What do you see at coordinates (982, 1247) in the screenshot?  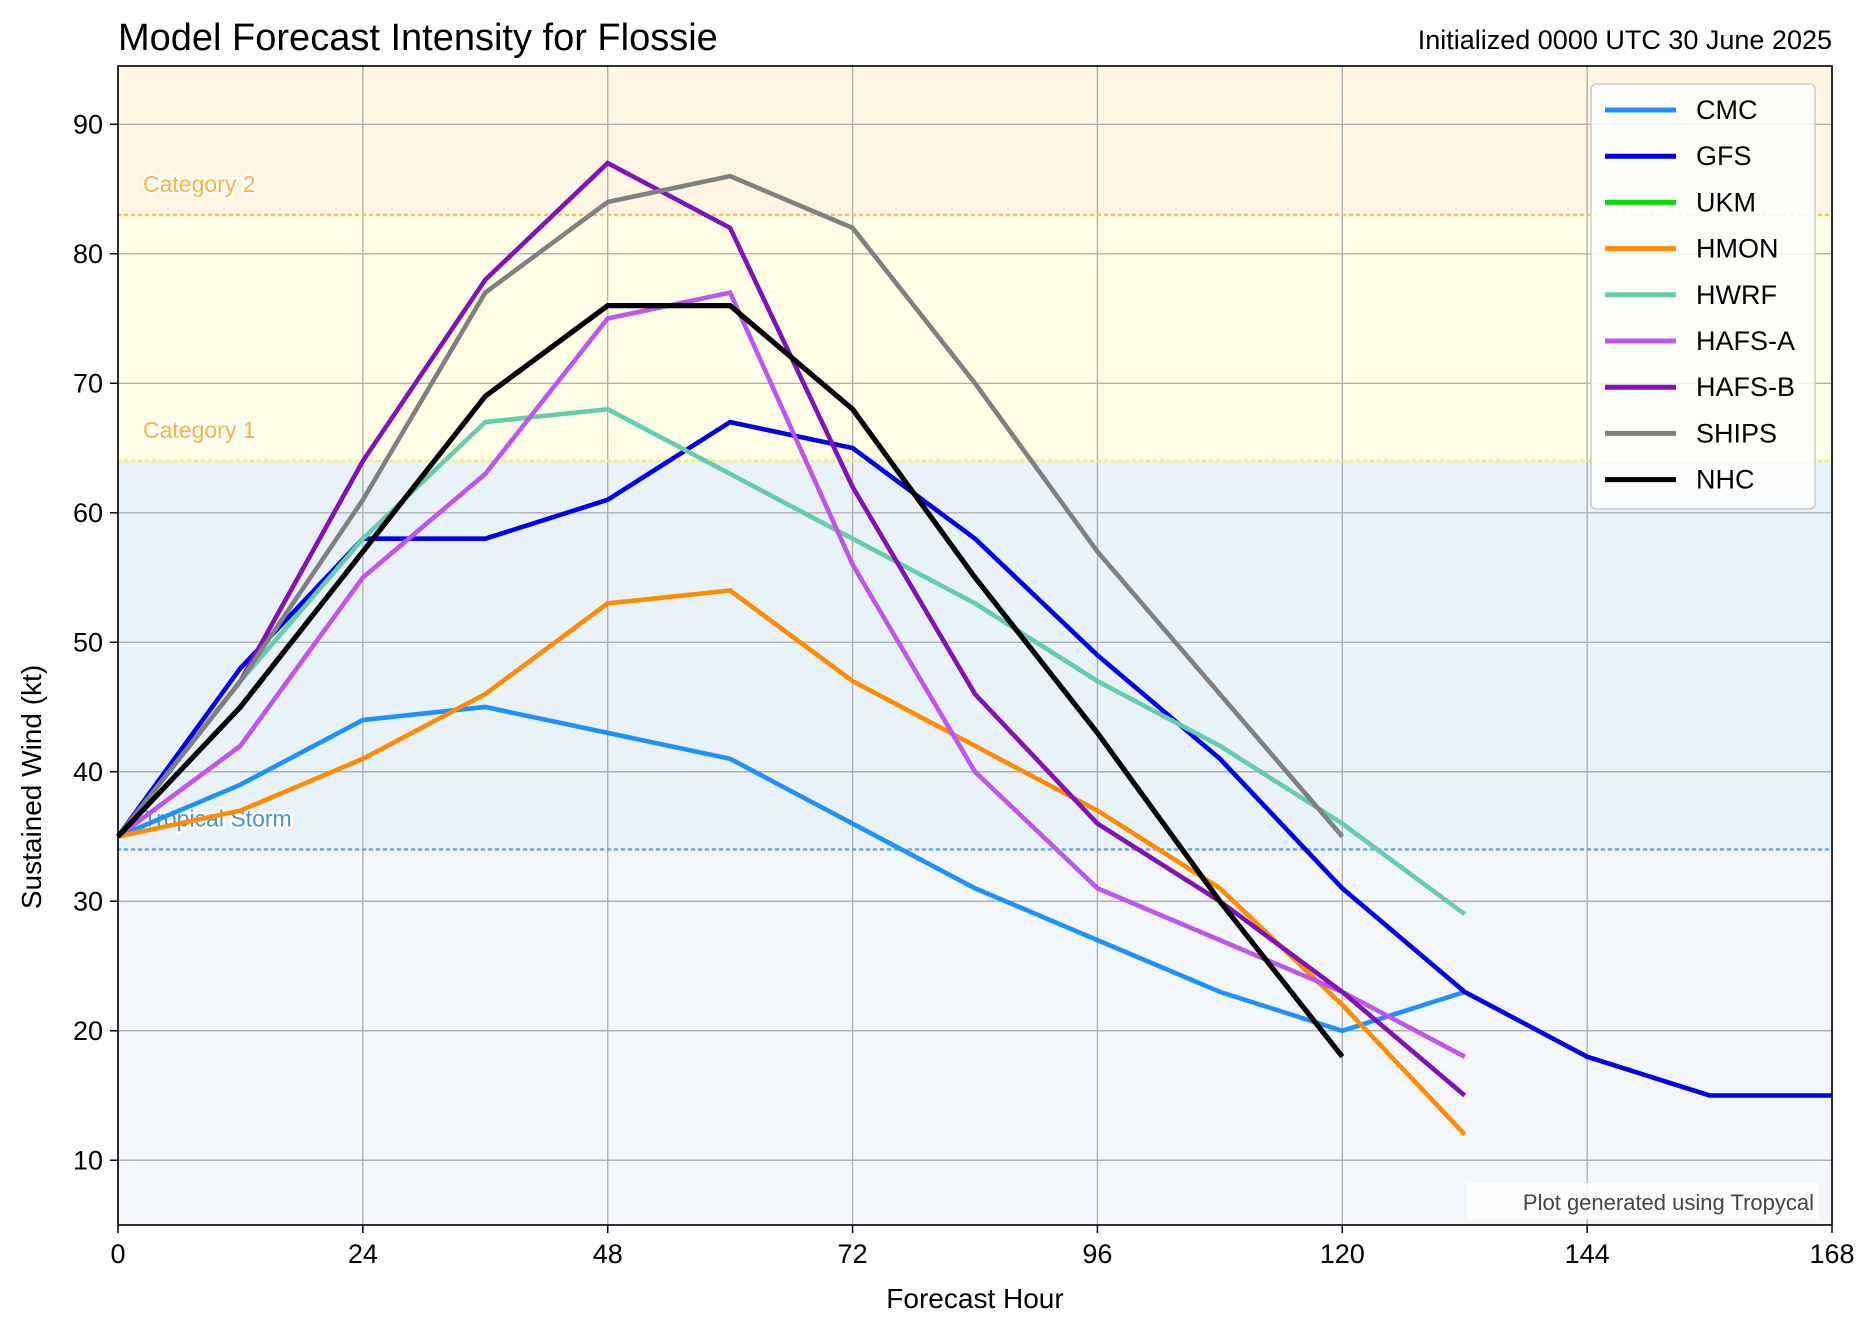 I see `x-axis-ticks: 0 24 48 72 96 120 144 168` at bounding box center [982, 1247].